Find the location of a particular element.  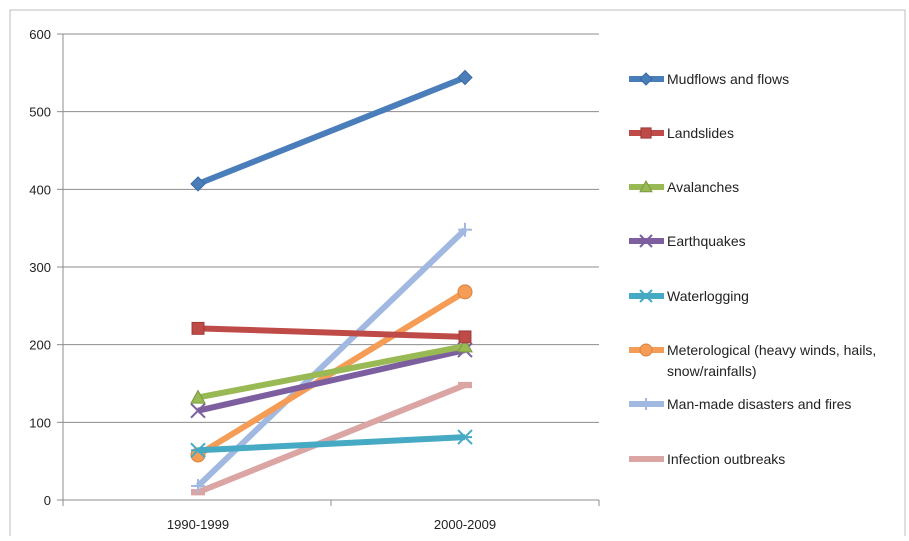

legend-entry: Man-made disasters and fires is located at coordinates (740, 404).